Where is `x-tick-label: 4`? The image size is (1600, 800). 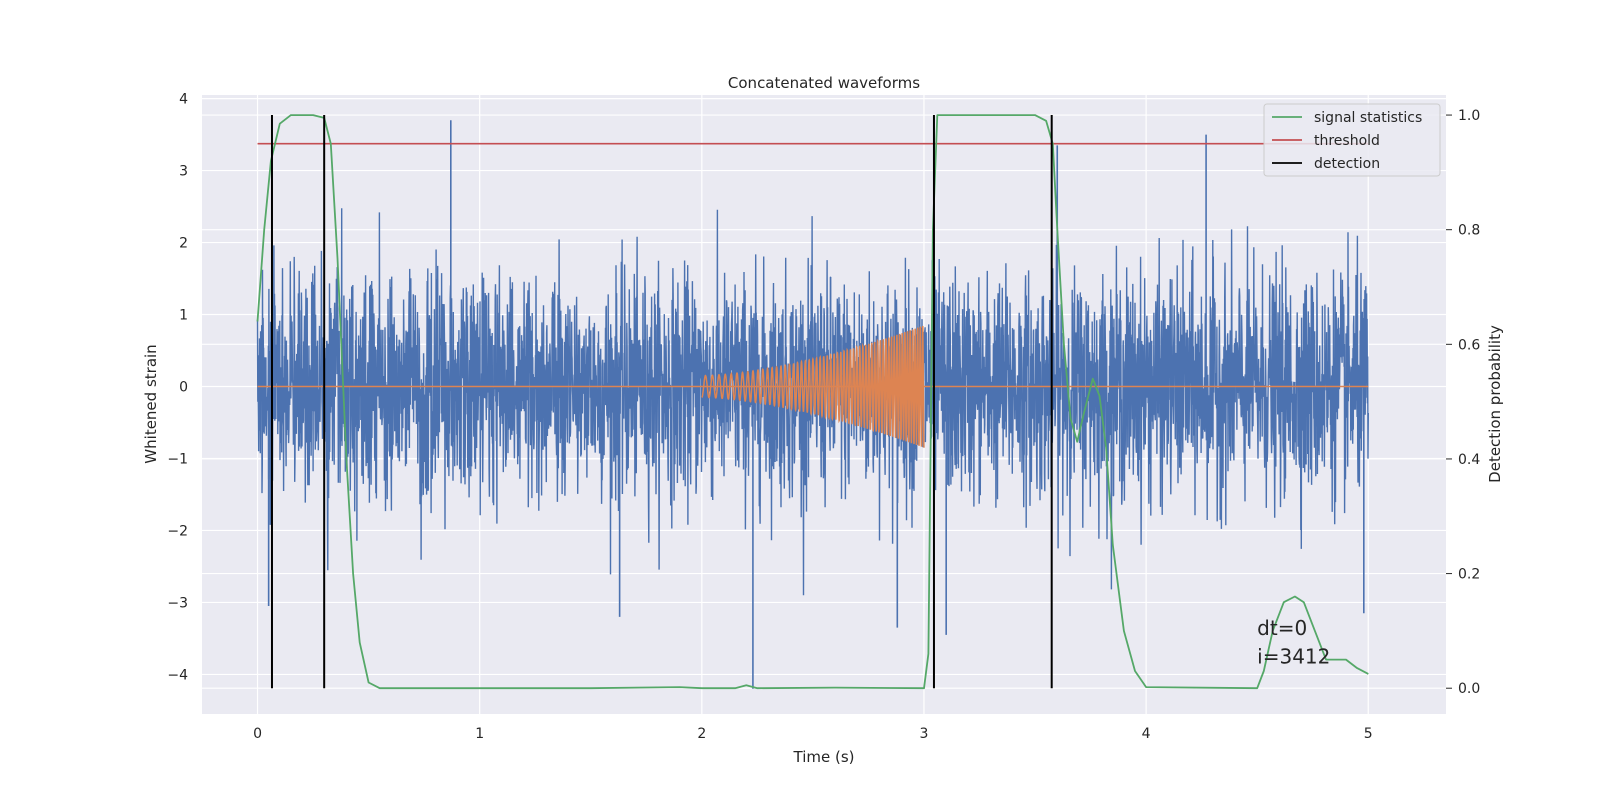 x-tick-label: 4 is located at coordinates (1146, 734).